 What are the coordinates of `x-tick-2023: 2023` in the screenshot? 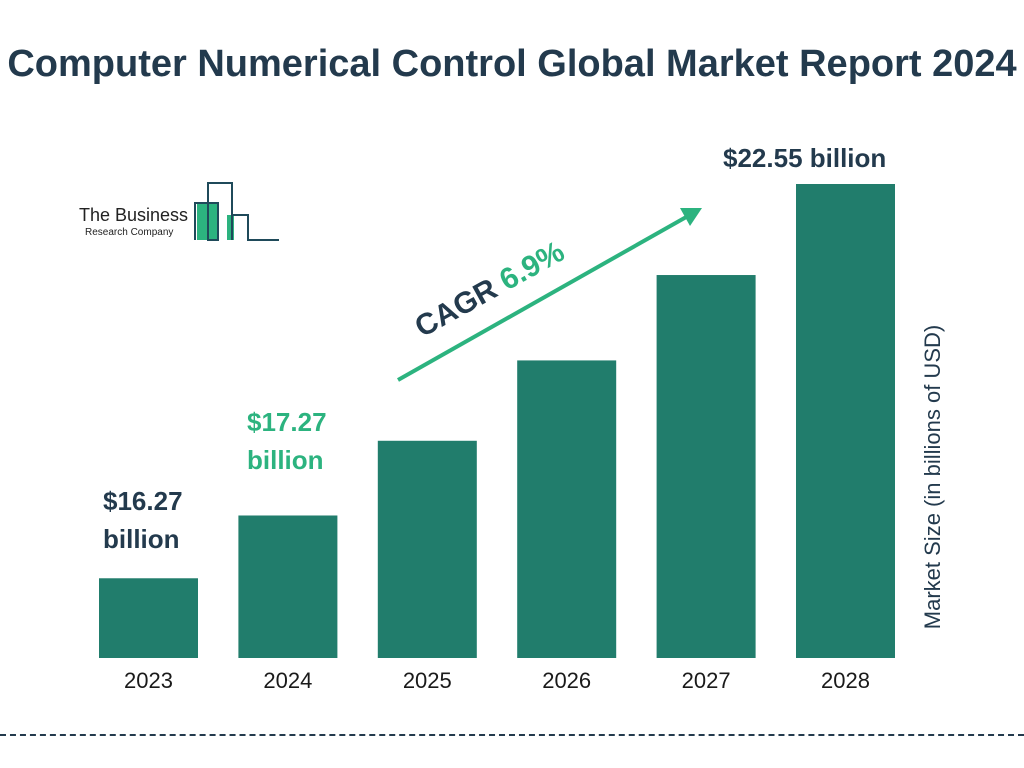 It's located at (148, 680).